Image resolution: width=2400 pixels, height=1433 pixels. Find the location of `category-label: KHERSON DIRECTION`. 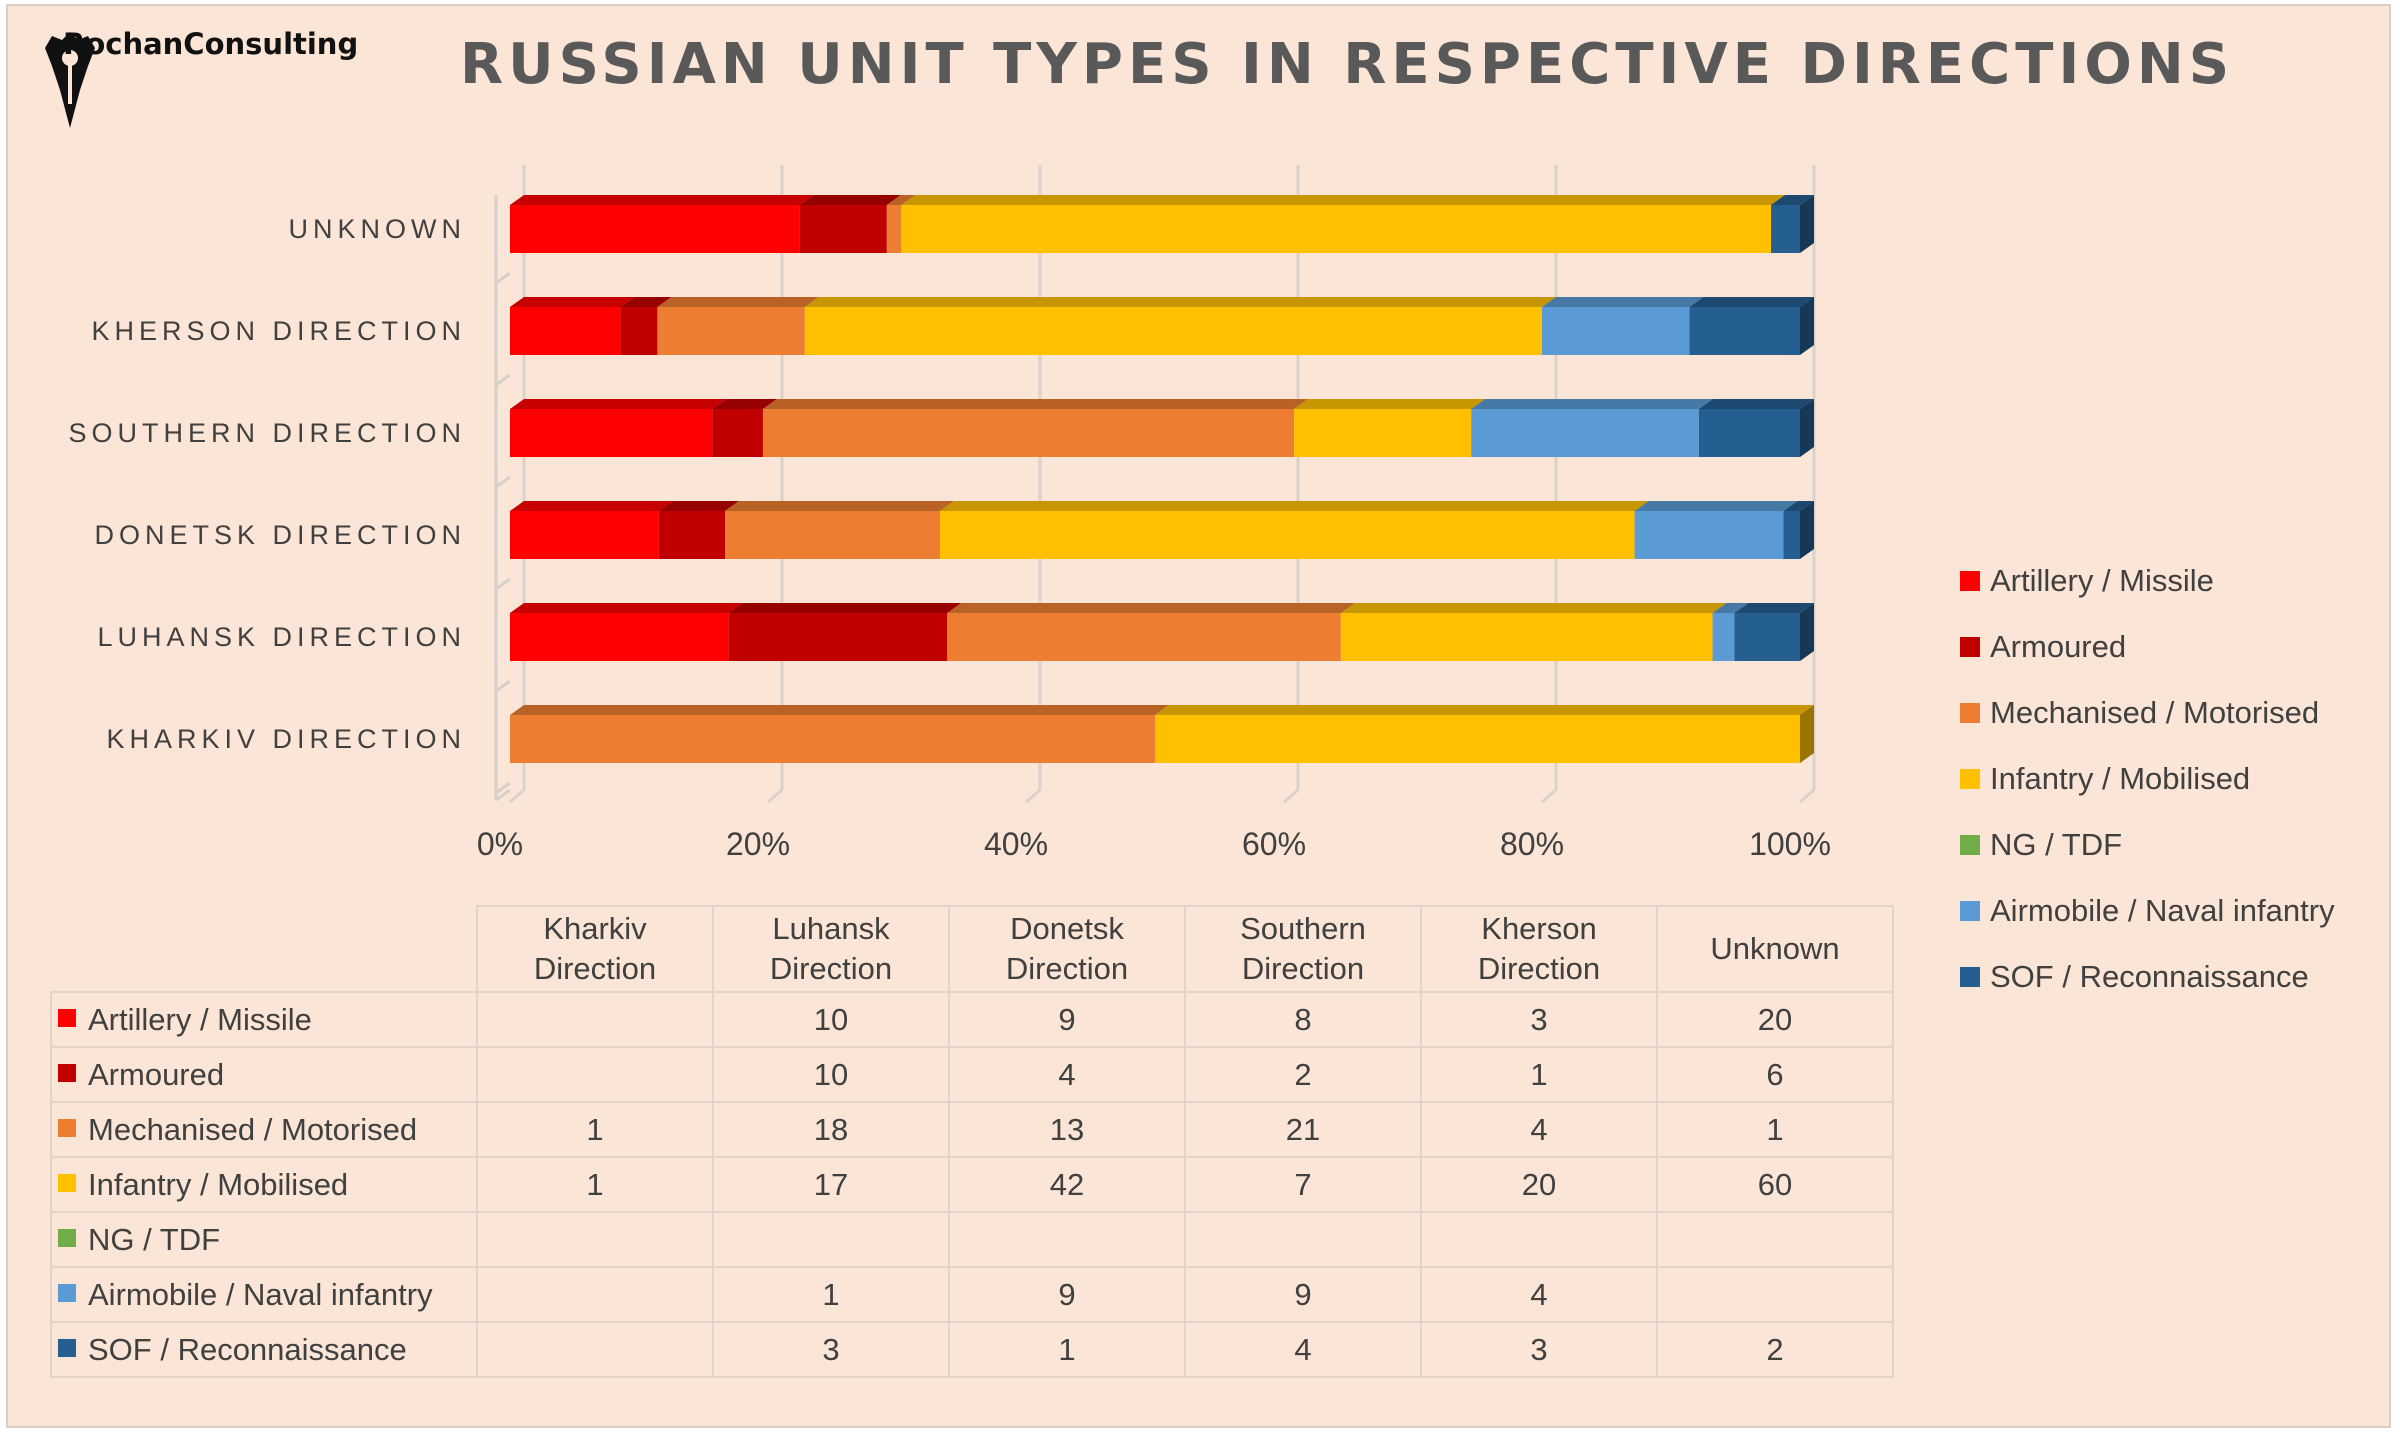

category-label: KHERSON DIRECTION is located at coordinates (278, 331).